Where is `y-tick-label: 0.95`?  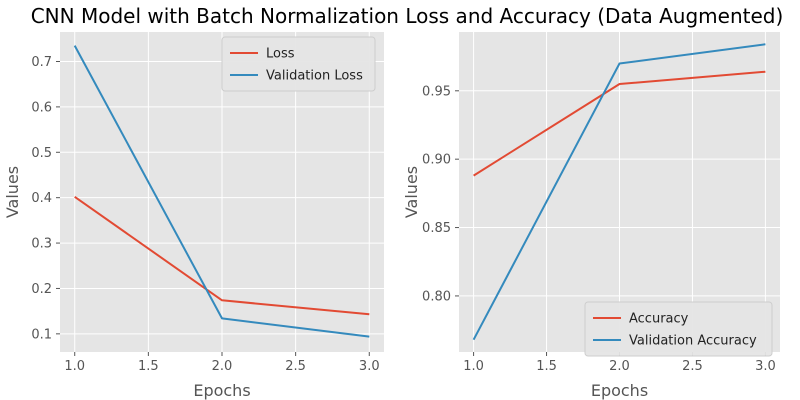
y-tick-label: 0.95 is located at coordinates (436, 91).